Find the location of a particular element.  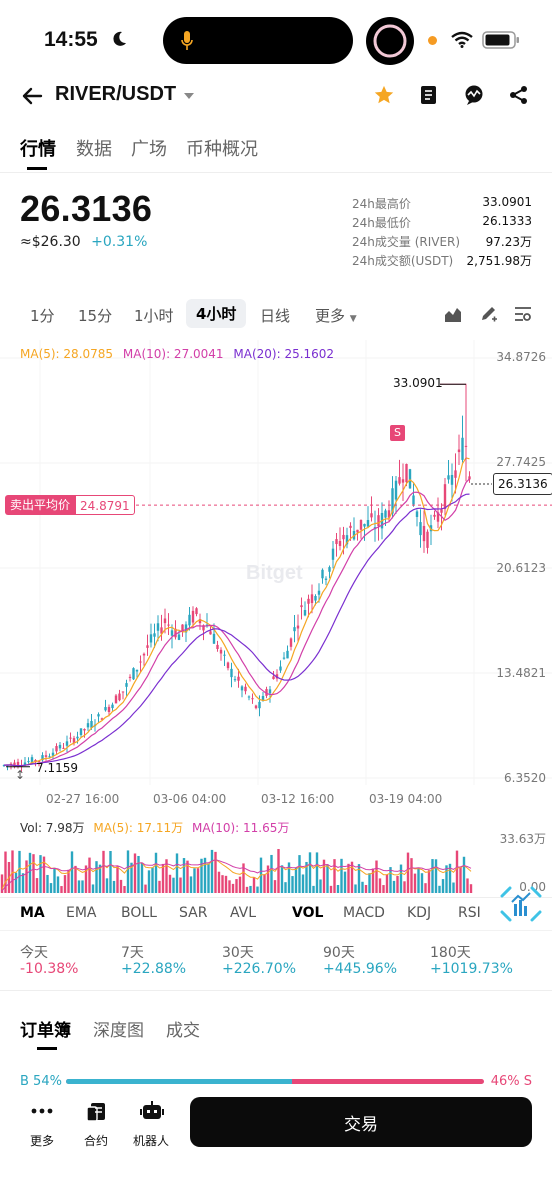

timeframe-more: 更多 ▼ is located at coordinates (336, 315).